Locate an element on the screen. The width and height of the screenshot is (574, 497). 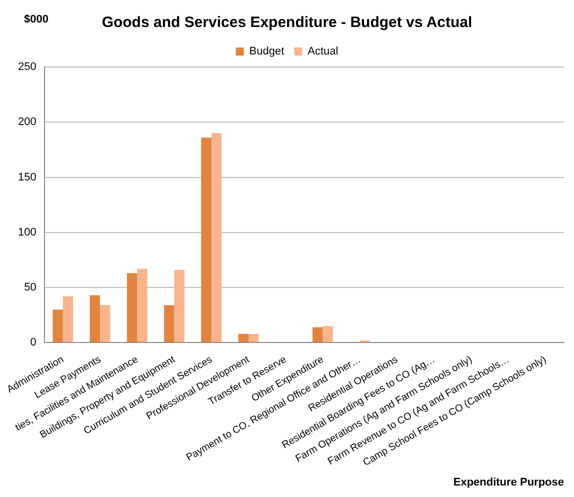
y-tick-label: 250 is located at coordinates (27, 67).